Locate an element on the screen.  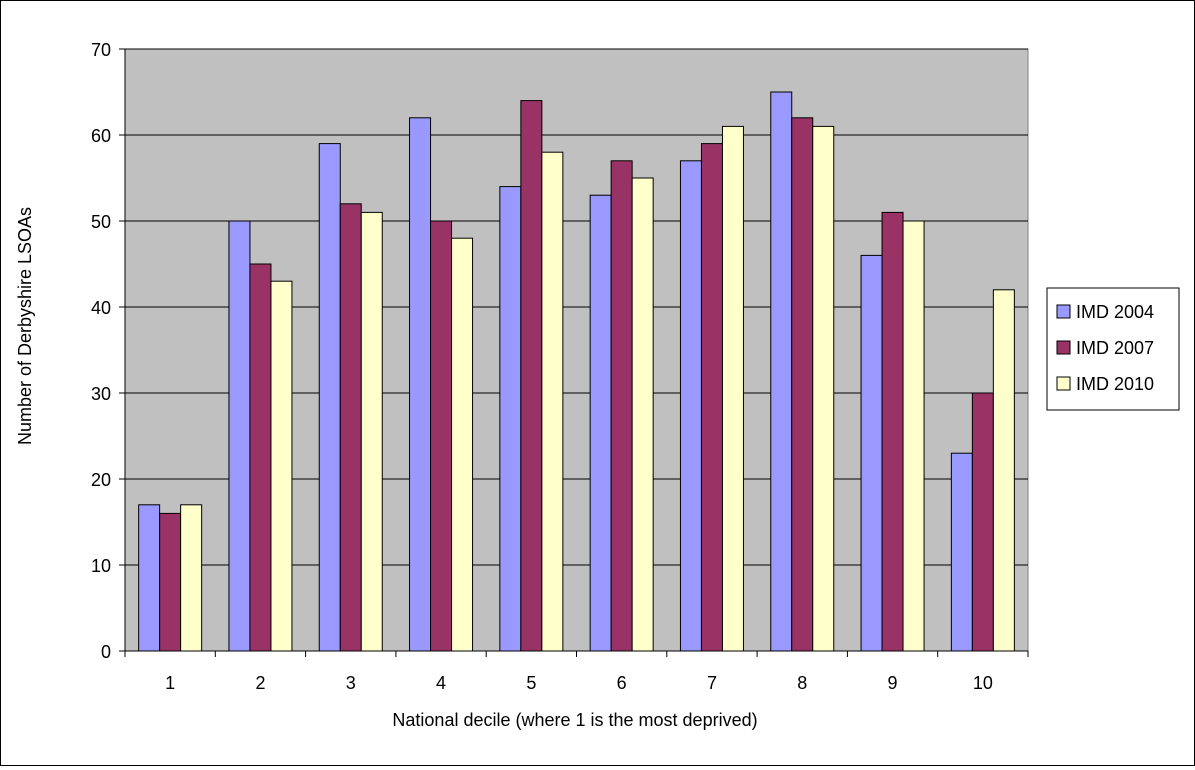
y-tick-label: 30 is located at coordinates (101, 394).